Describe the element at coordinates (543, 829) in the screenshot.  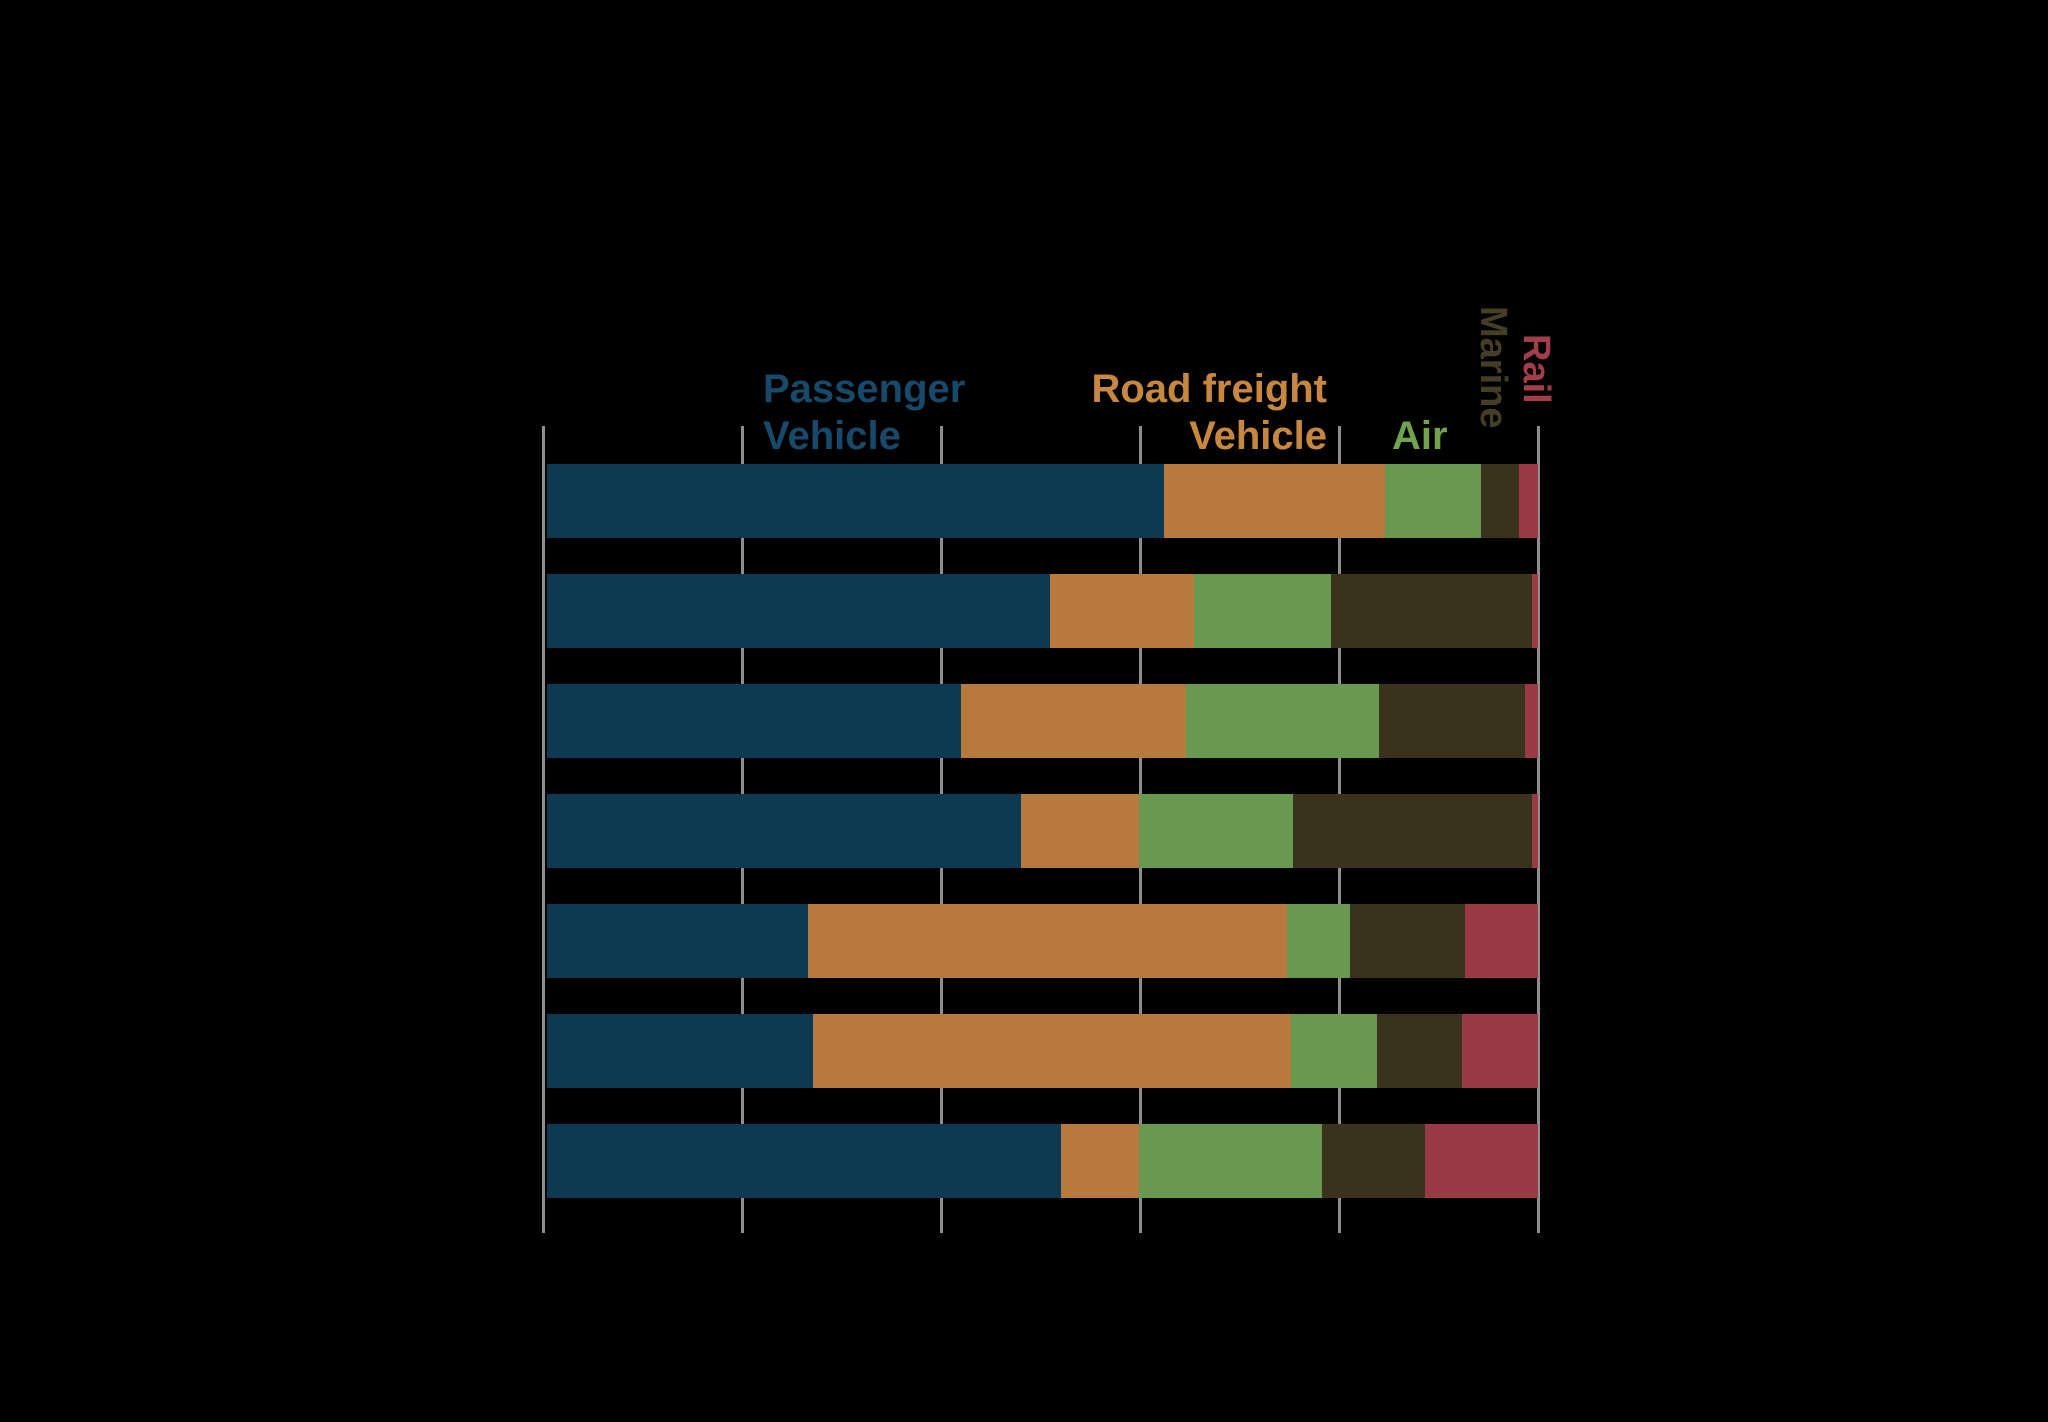
I see `gridline-0pct` at that location.